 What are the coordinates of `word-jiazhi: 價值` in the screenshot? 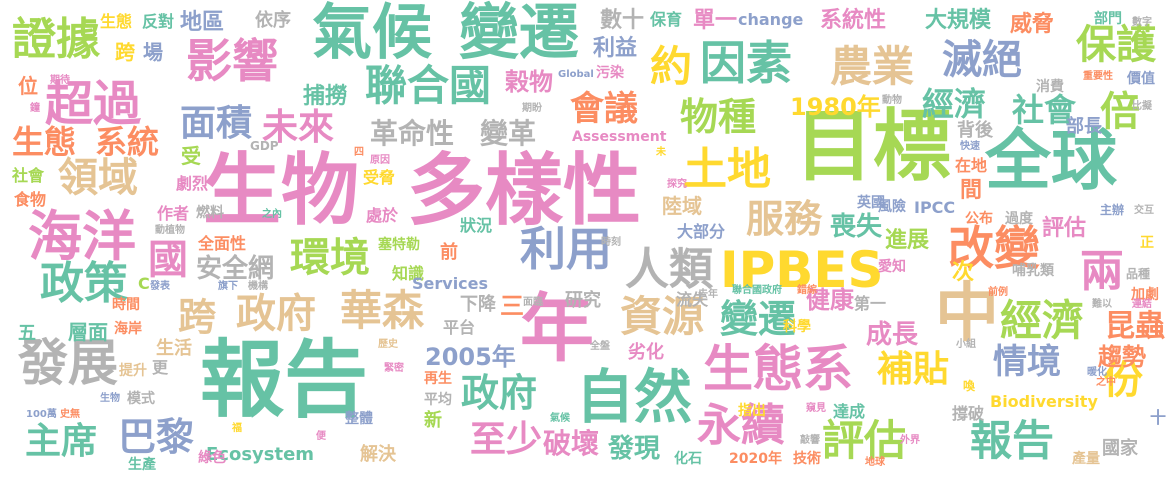 It's located at (1141, 79).